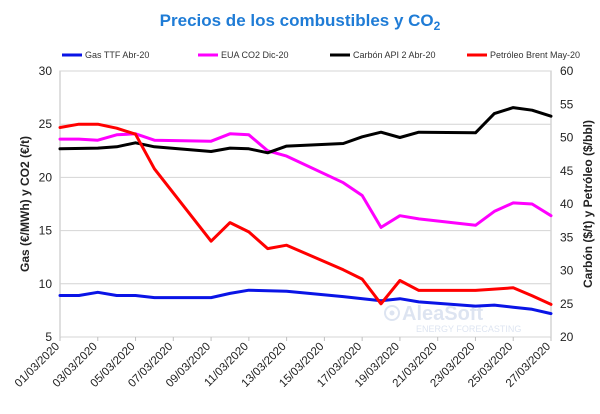 The width and height of the screenshot is (600, 414). I want to click on y-right-tick-label: 60, so click(567, 71).